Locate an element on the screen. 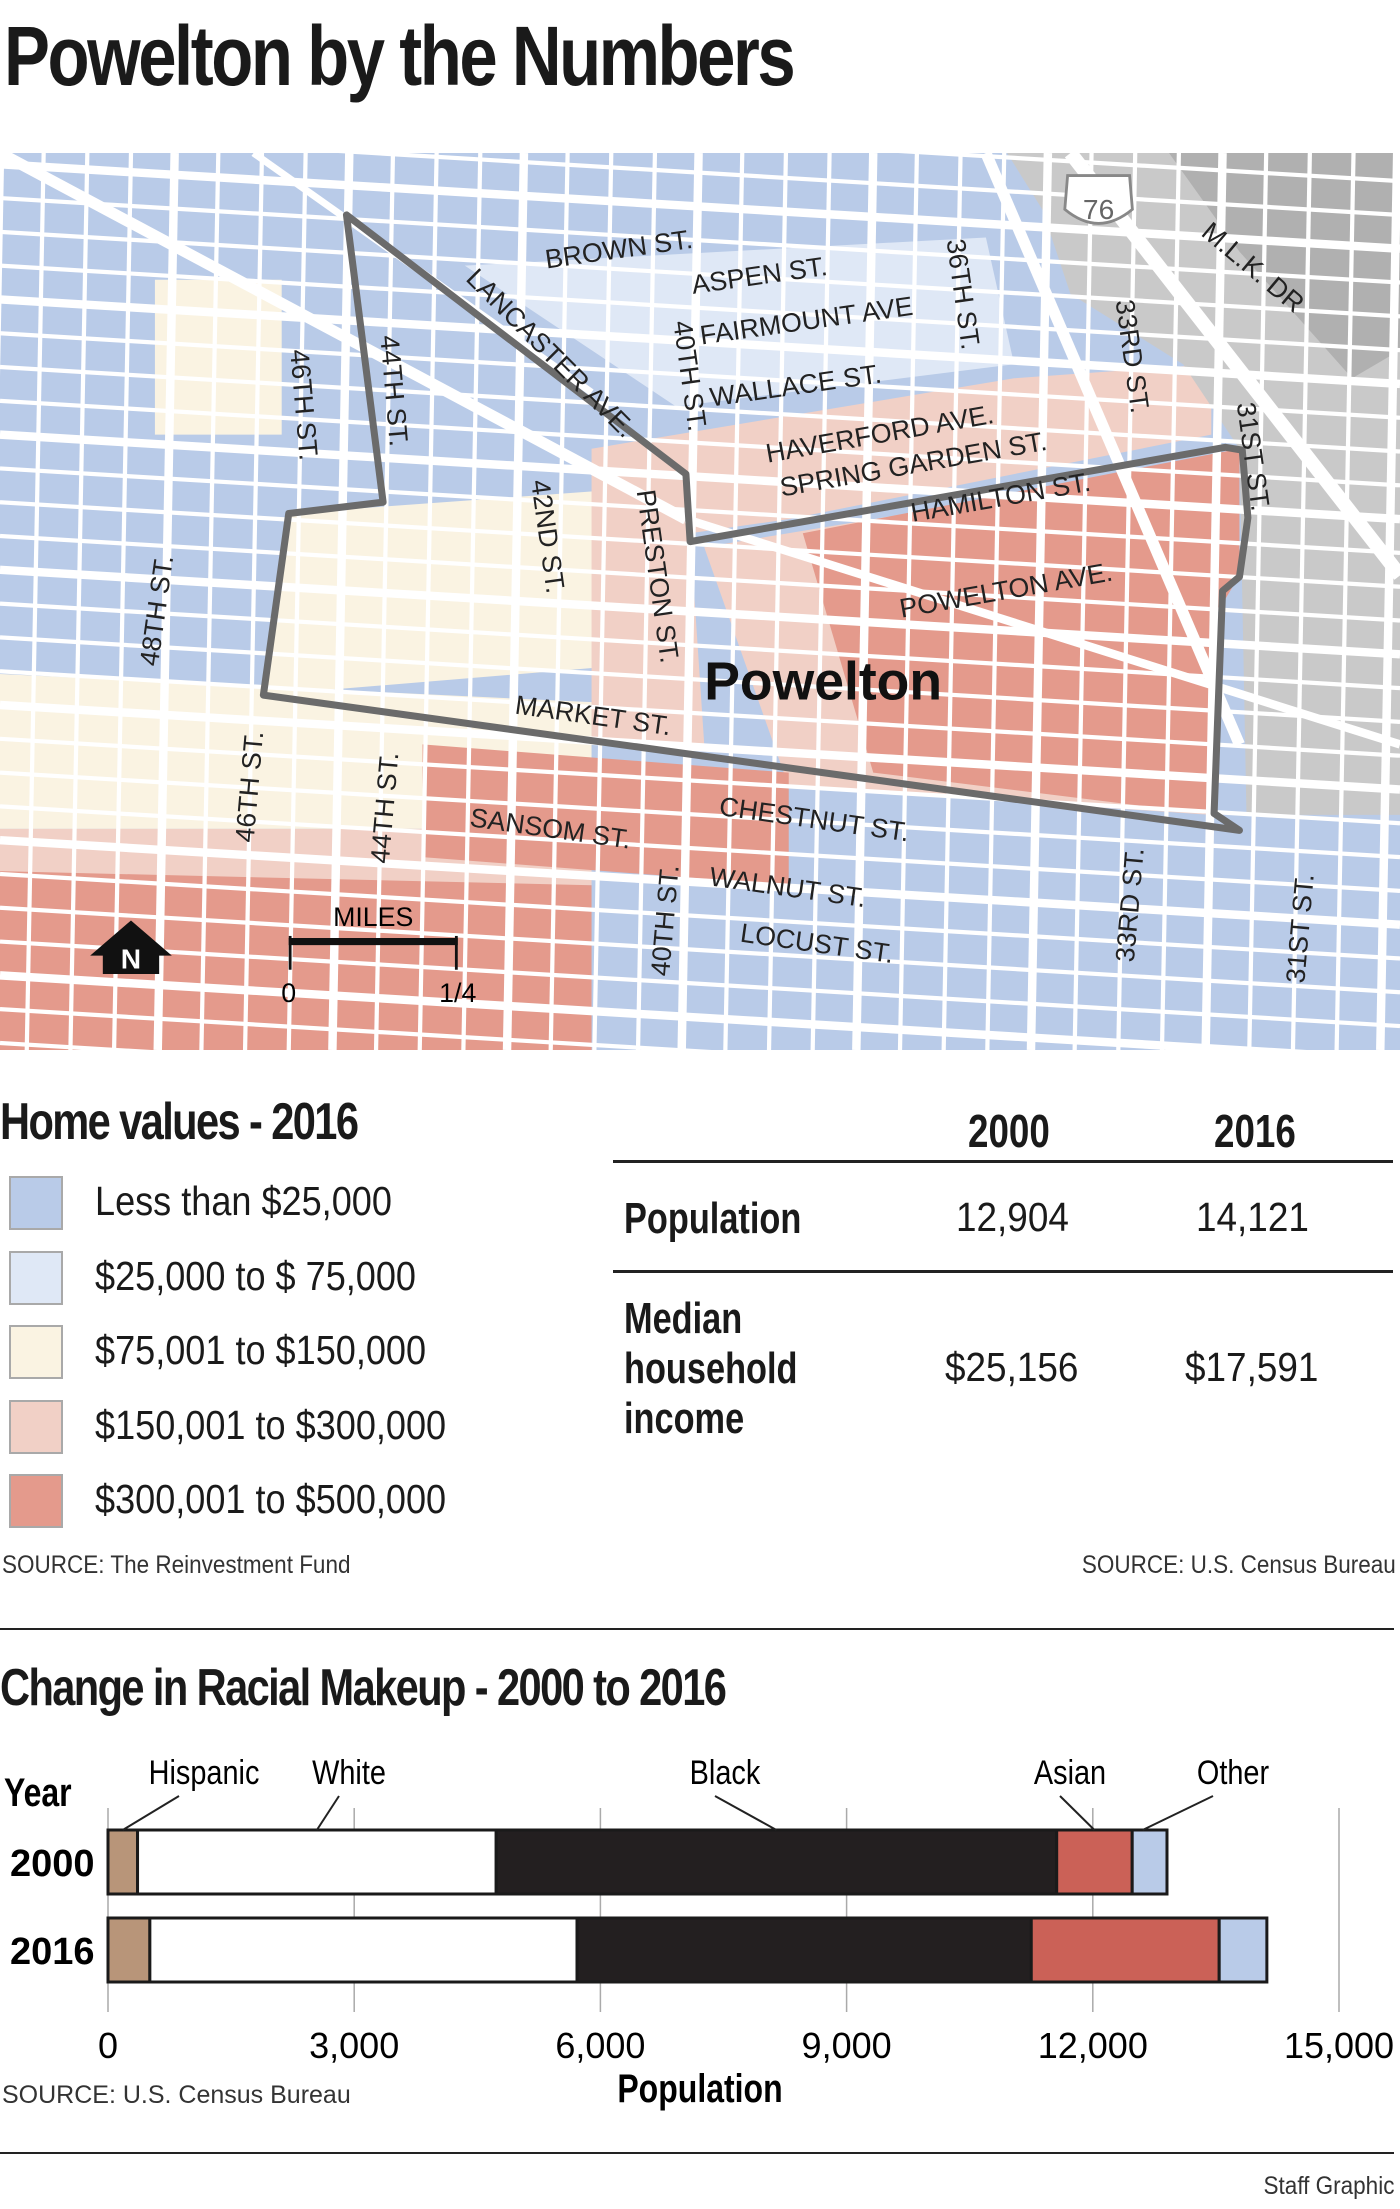 The image size is (1400, 2209). legend-item: Less than $25,000 is located at coordinates (289, 1206).